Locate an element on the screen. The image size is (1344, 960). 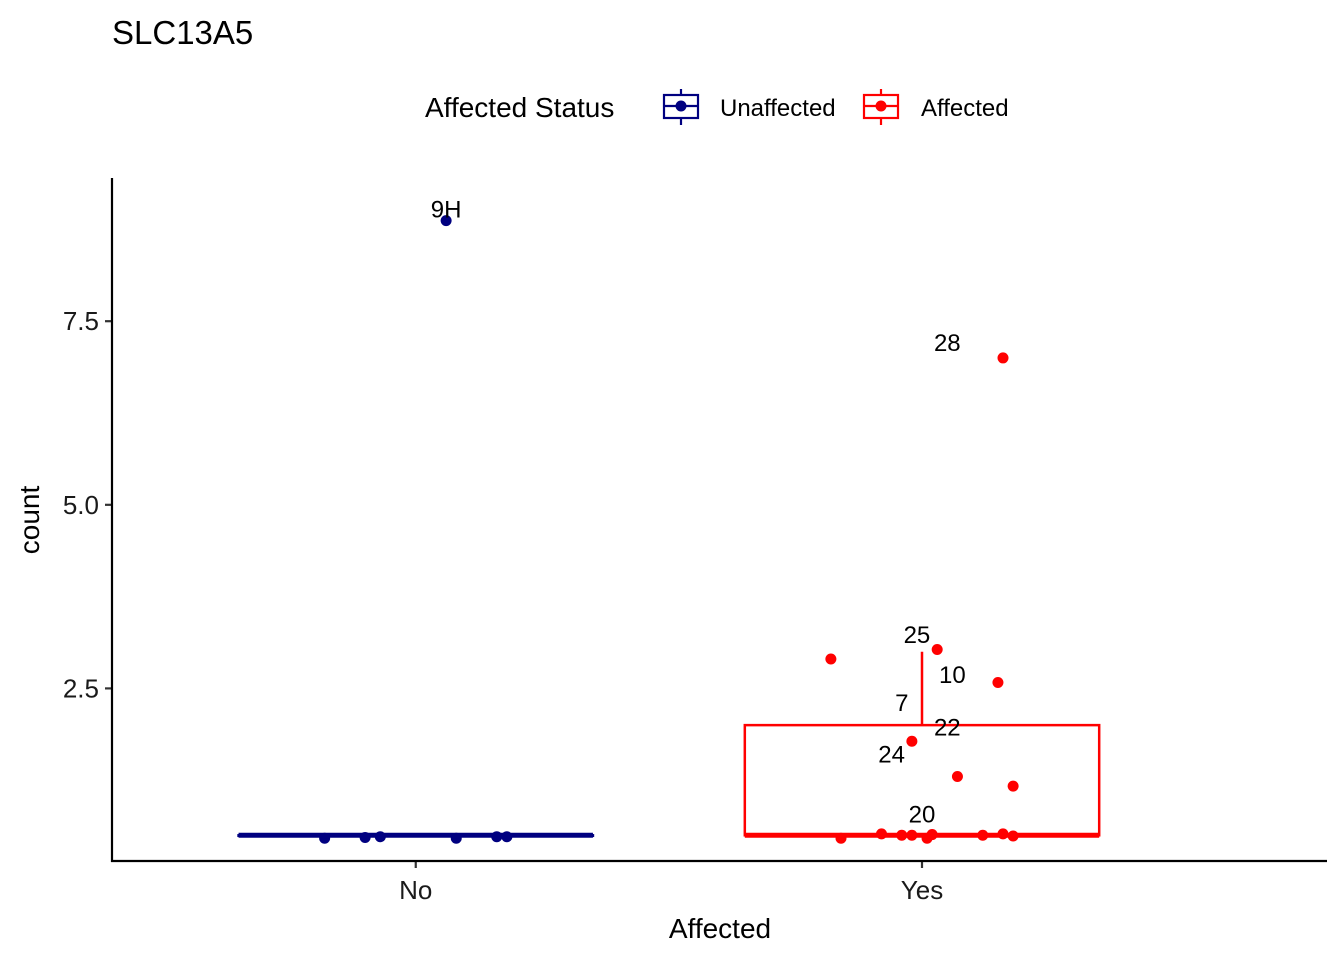
legend: Affected Status Unaffected Affected is located at coordinates (717, 107).